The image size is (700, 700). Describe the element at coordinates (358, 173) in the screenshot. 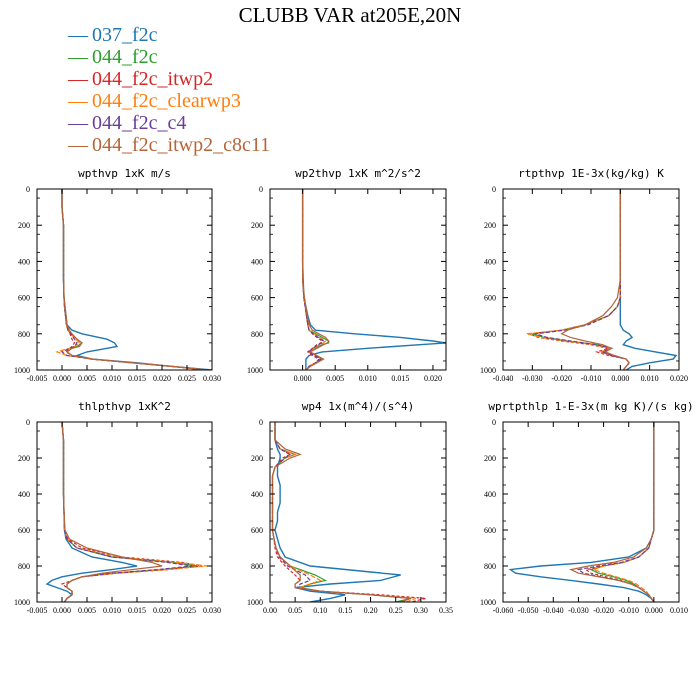

I see `panel-title: wp2thvp 1xK m^2/s^2` at that location.